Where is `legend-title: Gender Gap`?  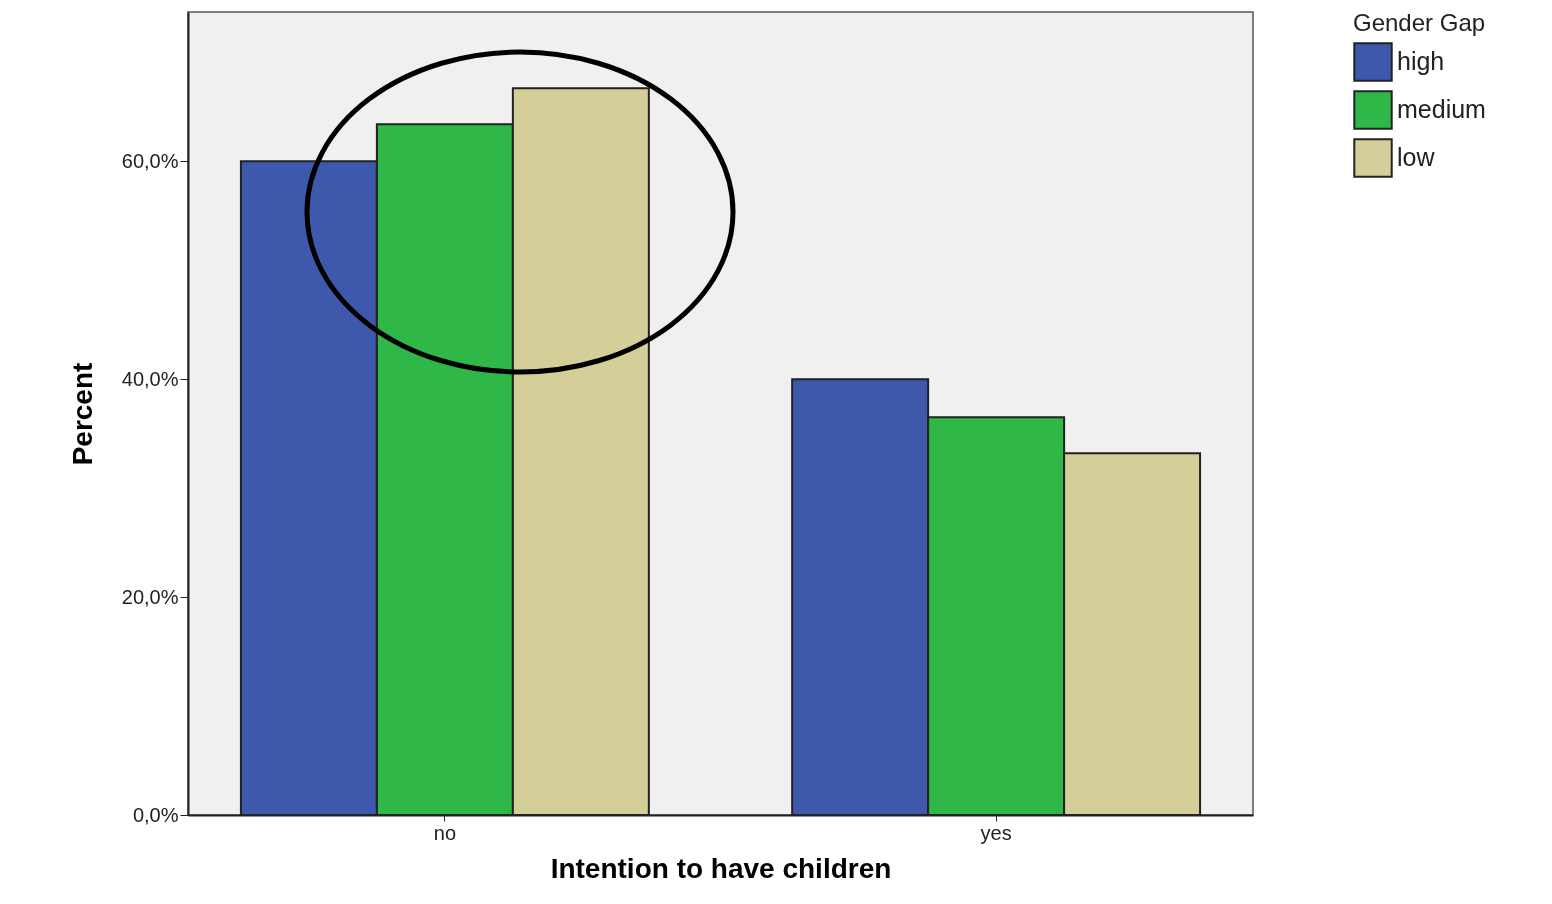
legend-title: Gender Gap is located at coordinates (1419, 22).